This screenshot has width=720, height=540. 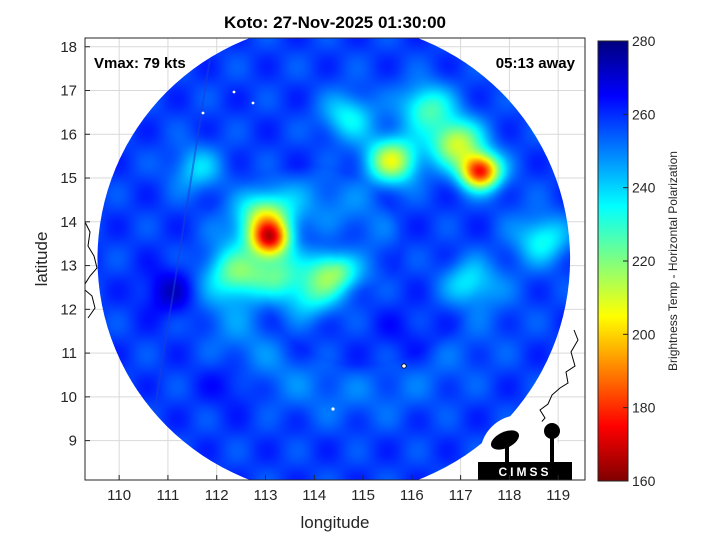 What do you see at coordinates (68, 266) in the screenshot?
I see `y-tick-label: 13` at bounding box center [68, 266].